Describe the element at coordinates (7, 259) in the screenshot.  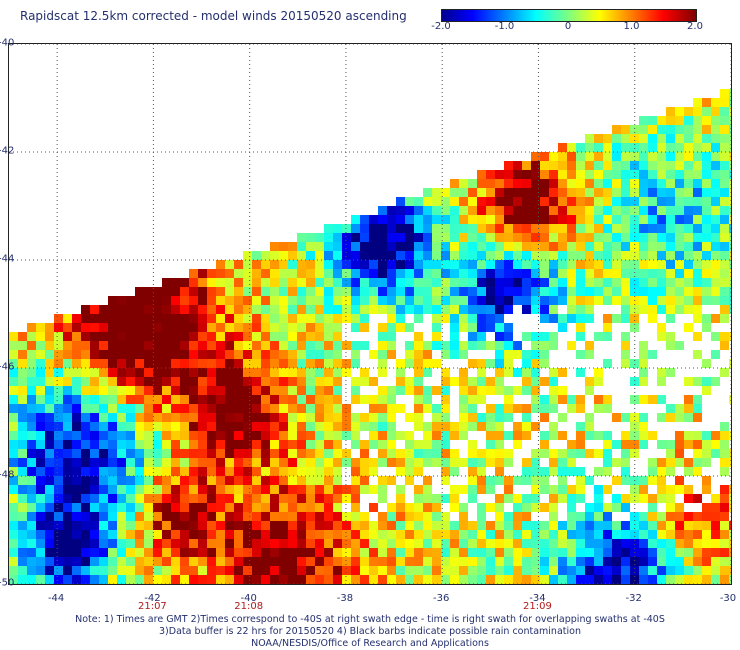
I see `latitude-label: -44` at that location.